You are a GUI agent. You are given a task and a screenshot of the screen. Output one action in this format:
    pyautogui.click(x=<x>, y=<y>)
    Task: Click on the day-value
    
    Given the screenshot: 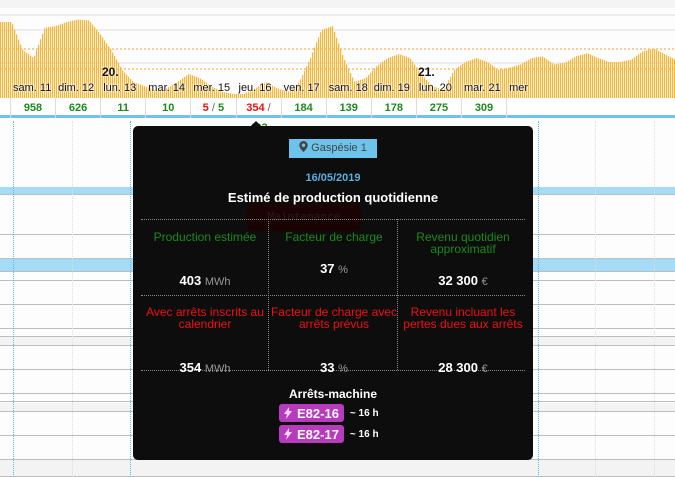 What is the action you would take?
    pyautogui.click(x=528, y=108)
    